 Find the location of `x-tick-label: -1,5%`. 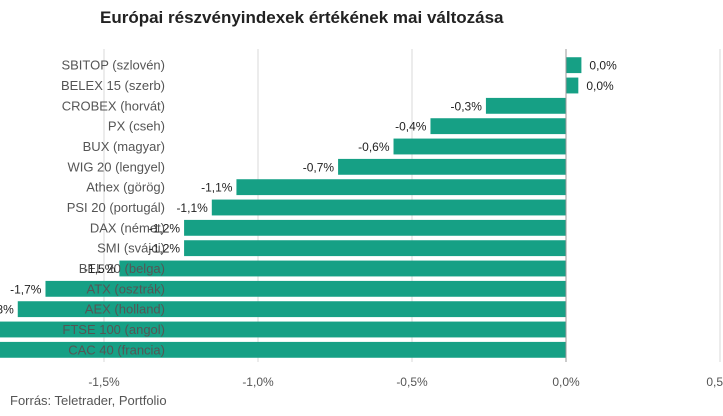

x-tick-label: -1,5% is located at coordinates (104, 382).